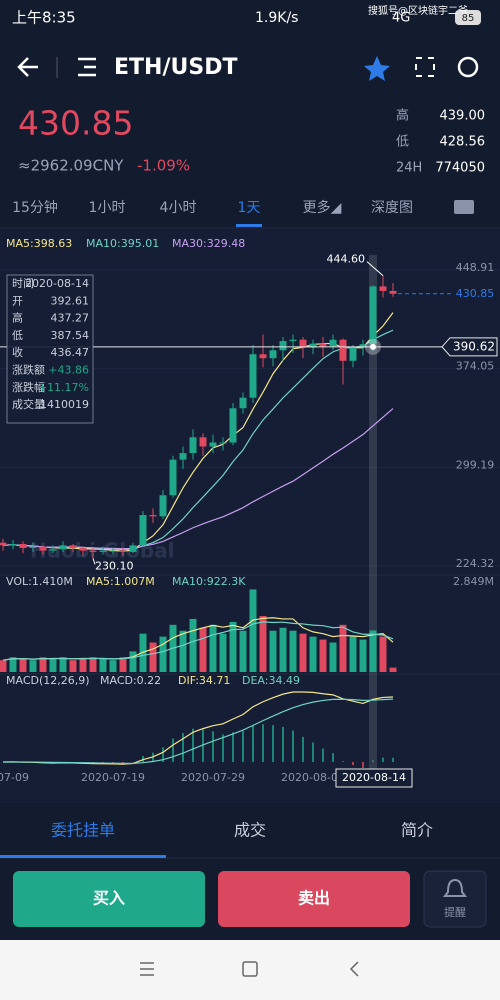  What do you see at coordinates (401, 18) in the screenshot?
I see `network: 4G` at bounding box center [401, 18].